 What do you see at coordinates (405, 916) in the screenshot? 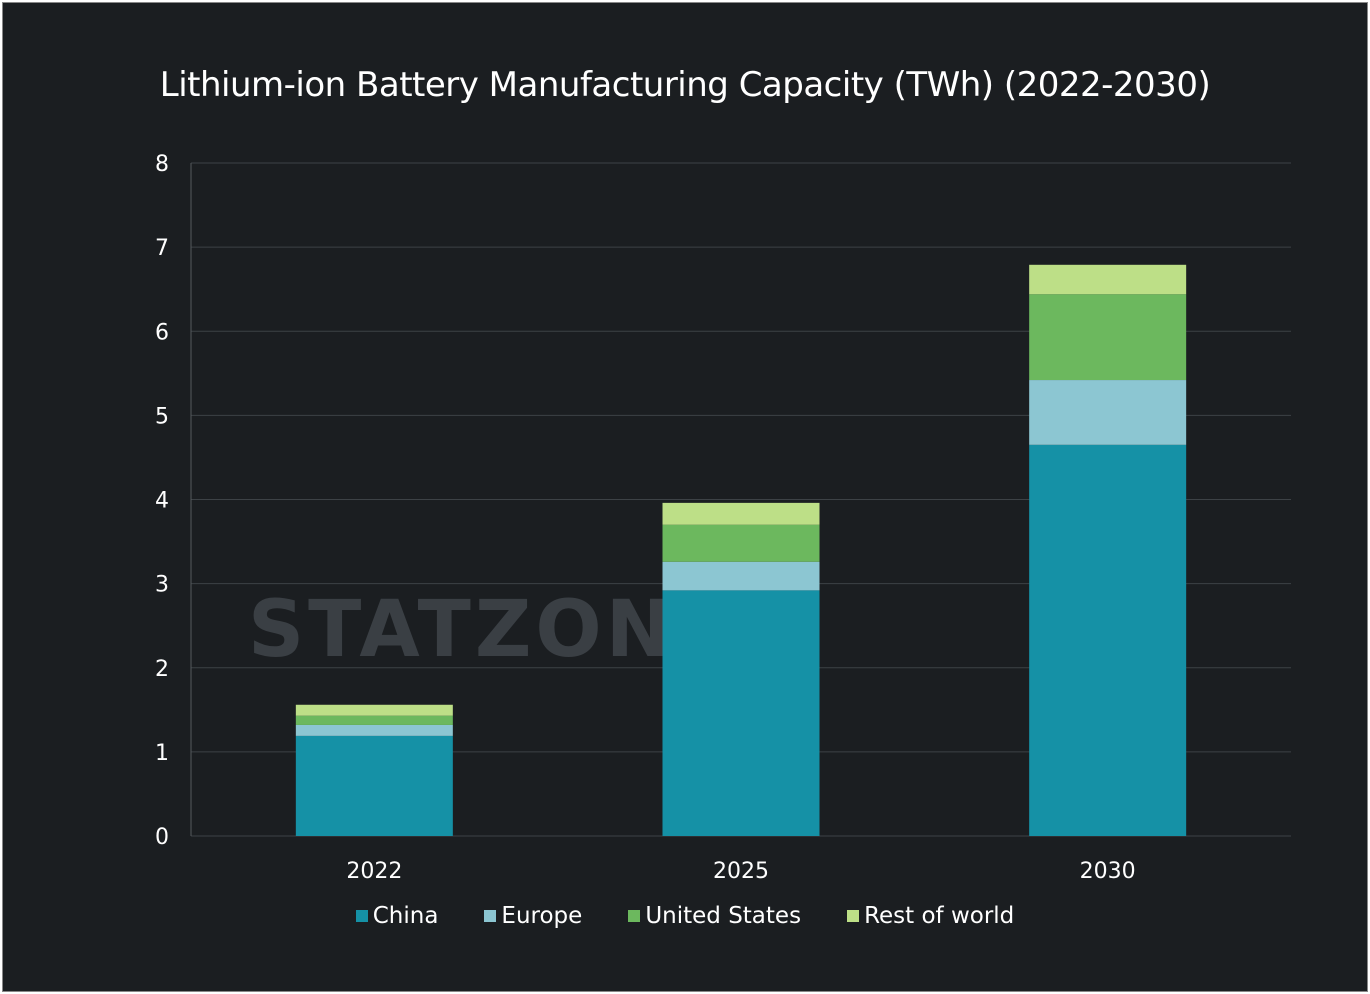
I see `legend-label: China` at bounding box center [405, 916].